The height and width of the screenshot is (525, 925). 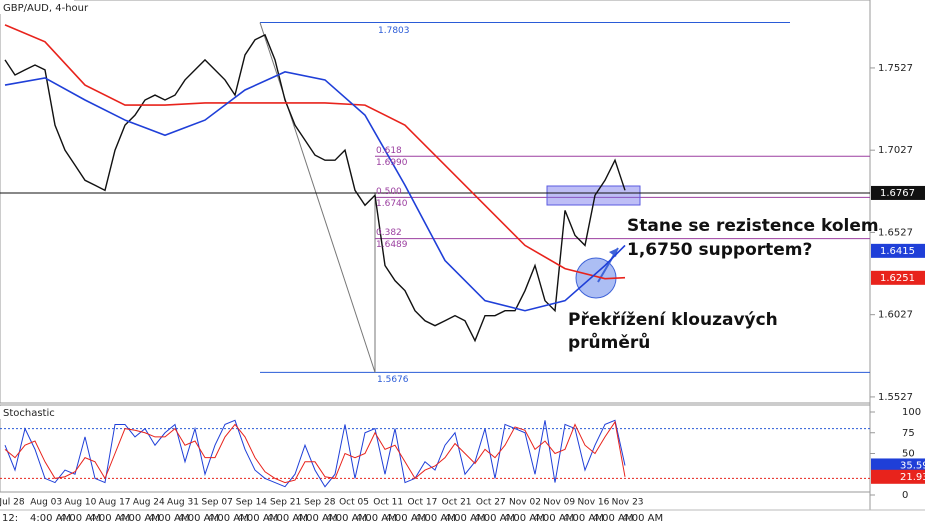 I want to click on stoch-tick-label: 75, so click(x=908, y=433).